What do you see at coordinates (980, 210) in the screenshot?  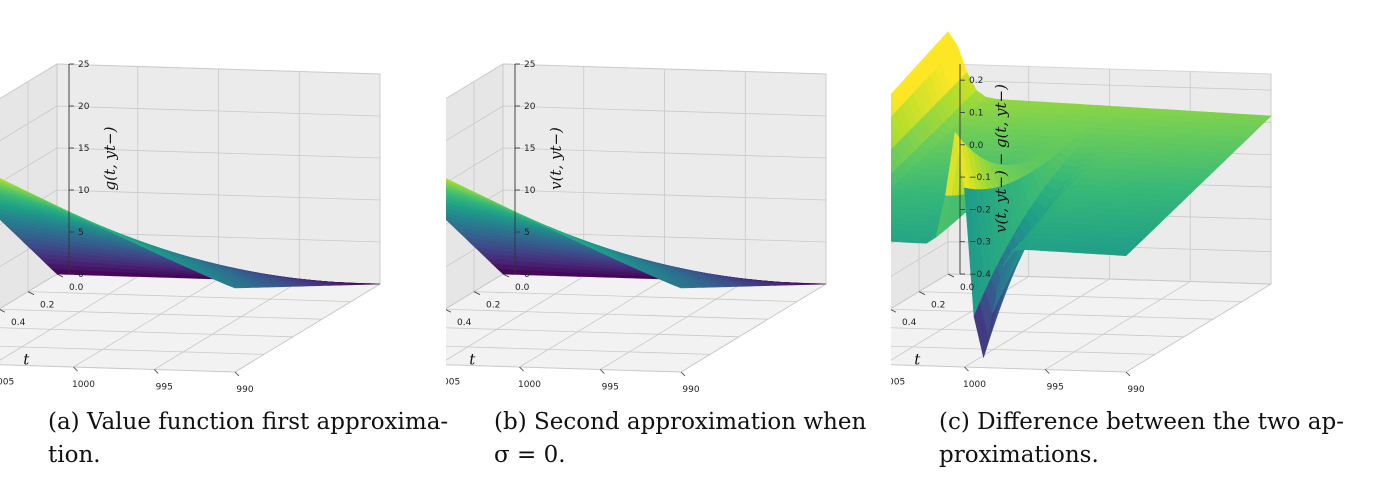 I see `z-tick-label: −0.2` at bounding box center [980, 210].